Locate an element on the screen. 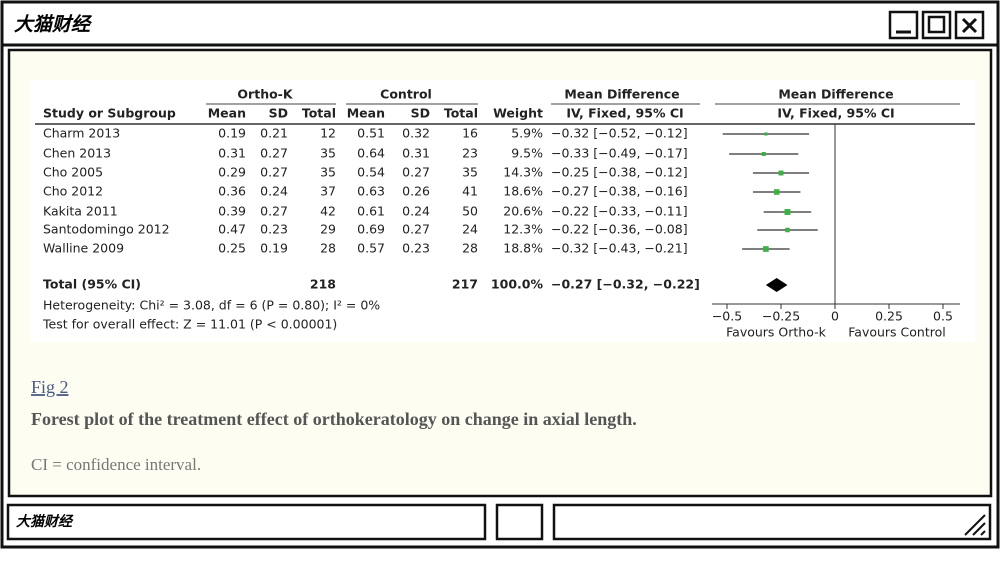 This screenshot has height=561, width=1000. cell: 0.57 is located at coordinates (371, 248).